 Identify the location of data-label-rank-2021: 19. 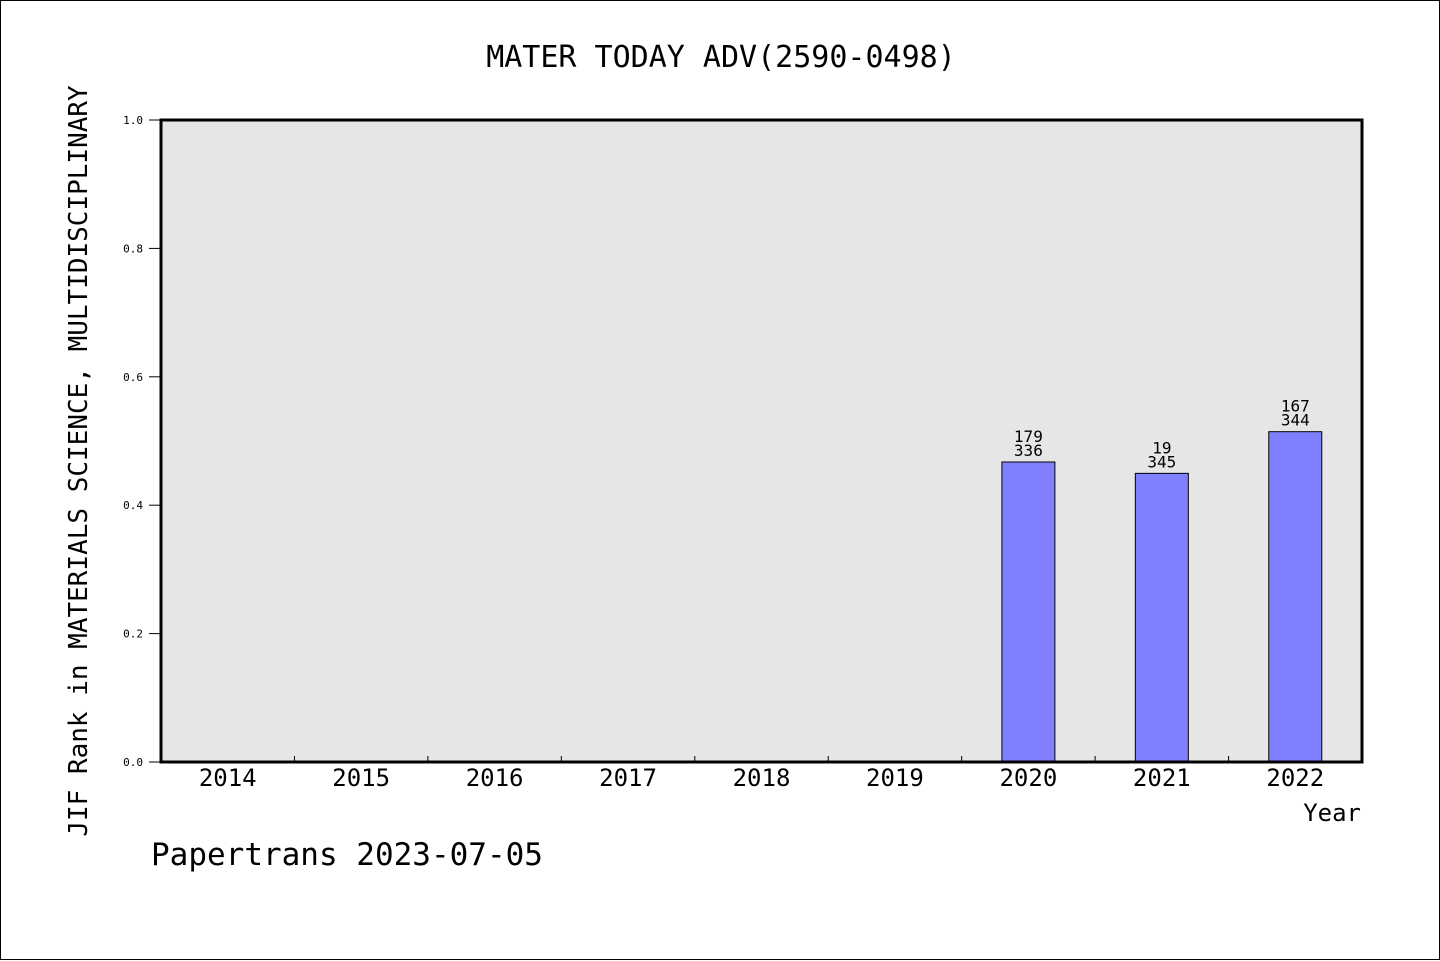
(1161, 447).